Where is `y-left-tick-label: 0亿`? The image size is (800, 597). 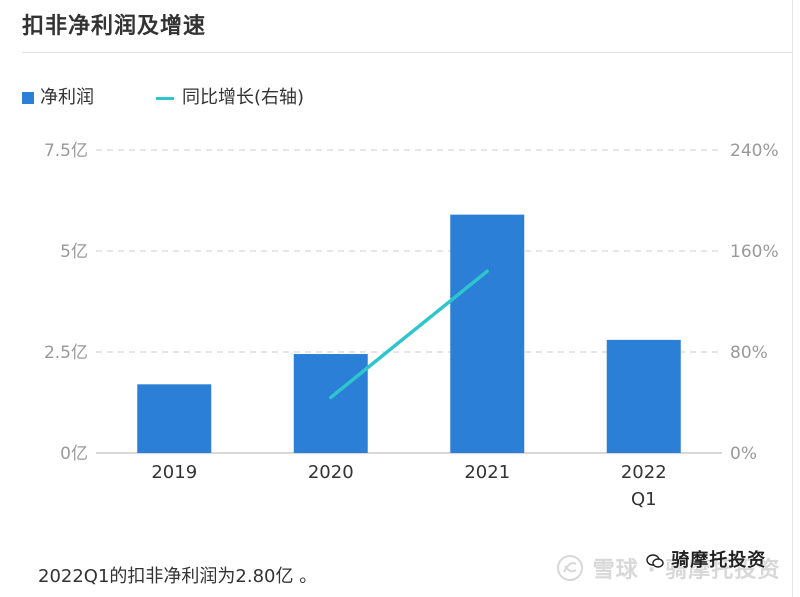 y-left-tick-label: 0亿 is located at coordinates (74, 454).